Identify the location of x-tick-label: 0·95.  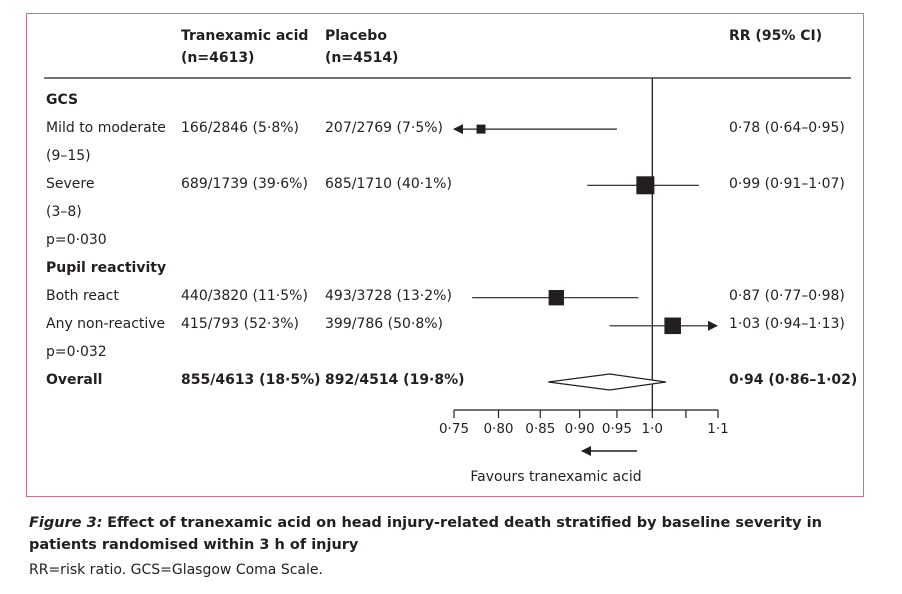
(617, 429).